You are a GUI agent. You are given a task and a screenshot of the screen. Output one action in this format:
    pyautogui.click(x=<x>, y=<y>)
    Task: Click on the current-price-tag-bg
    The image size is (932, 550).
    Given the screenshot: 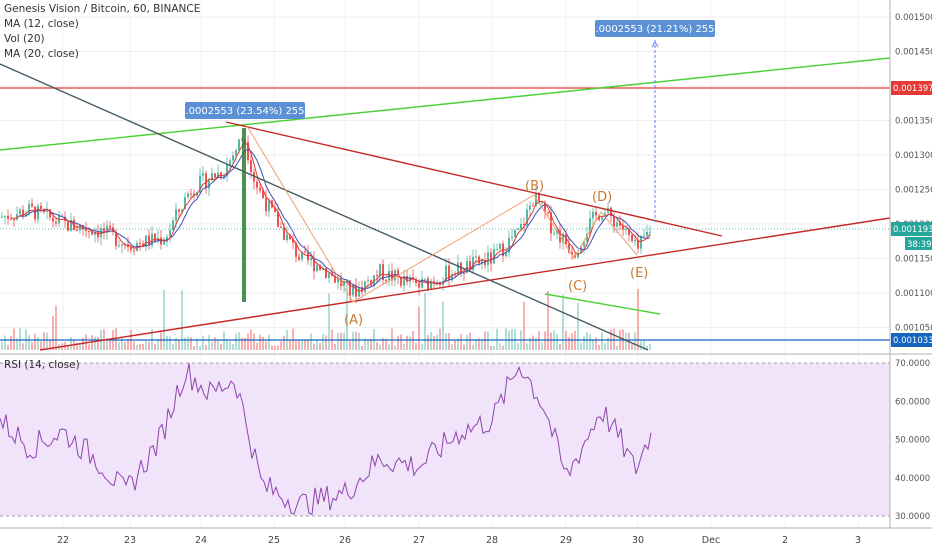 What is the action you would take?
    pyautogui.click(x=911, y=229)
    